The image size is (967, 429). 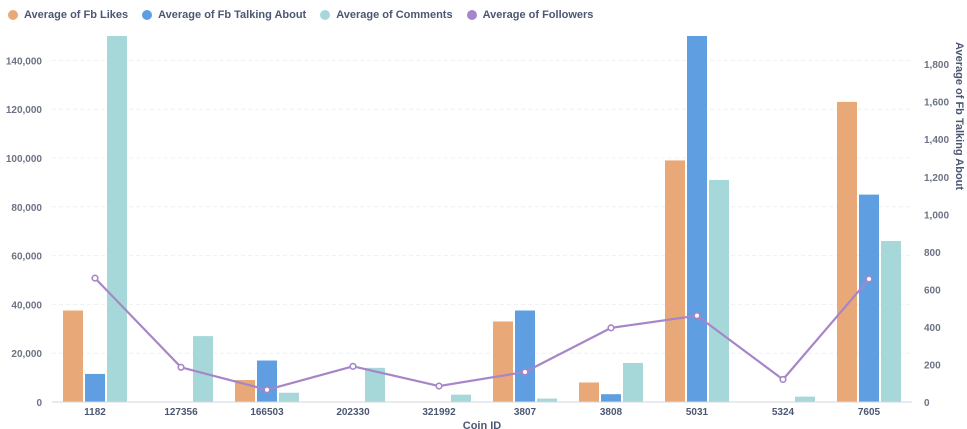 I want to click on y-left-tick-label: 100,000, so click(x=24, y=159).